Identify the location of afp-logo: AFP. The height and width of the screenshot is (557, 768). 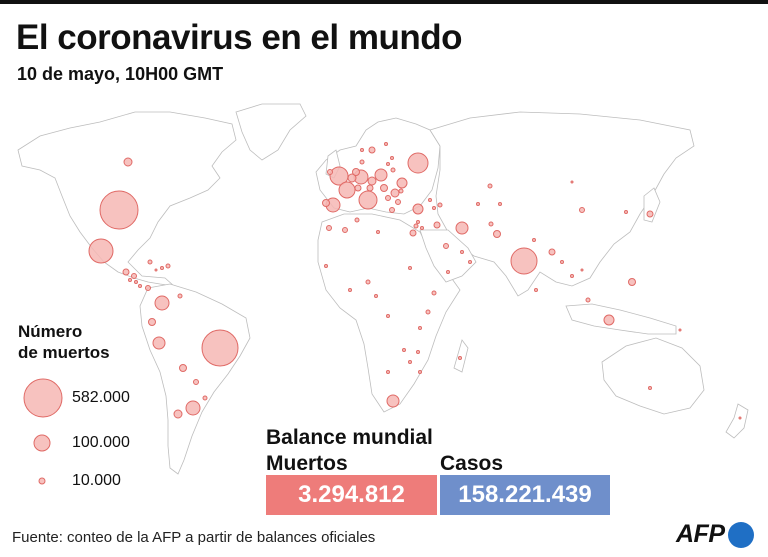
(715, 534).